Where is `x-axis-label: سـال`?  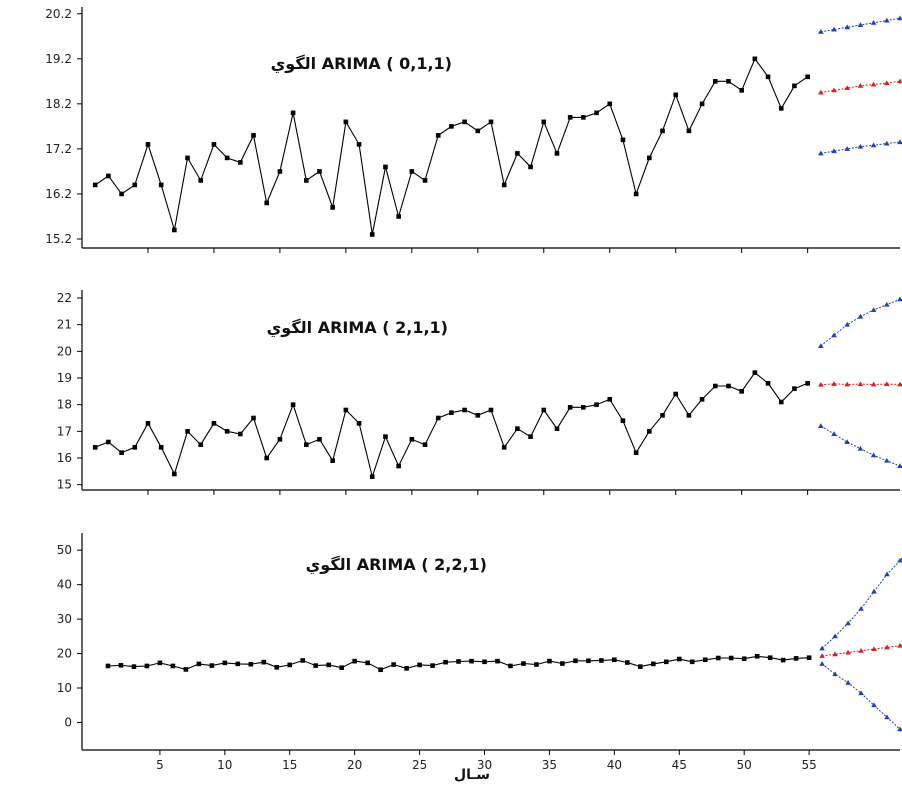 x-axis-label: سـال is located at coordinates (472, 775).